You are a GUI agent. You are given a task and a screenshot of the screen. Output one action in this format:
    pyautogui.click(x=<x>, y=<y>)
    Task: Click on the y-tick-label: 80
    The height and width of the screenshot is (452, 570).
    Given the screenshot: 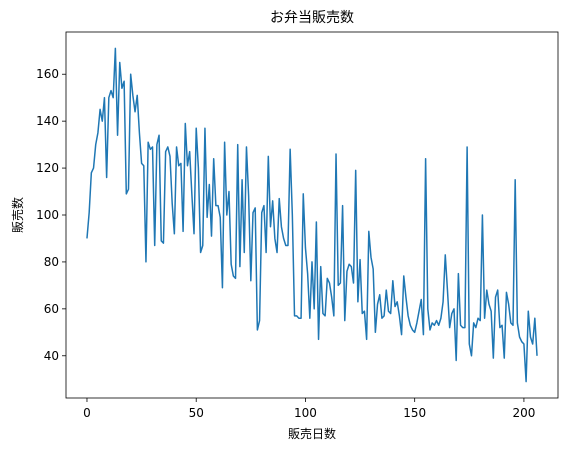 What is the action you would take?
    pyautogui.click(x=51, y=262)
    